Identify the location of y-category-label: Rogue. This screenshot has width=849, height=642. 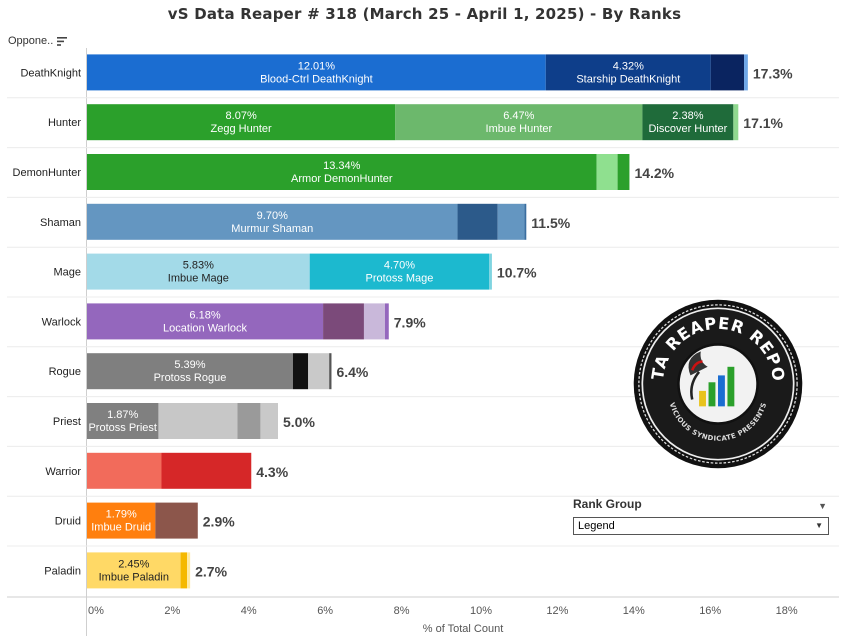
(65, 372).